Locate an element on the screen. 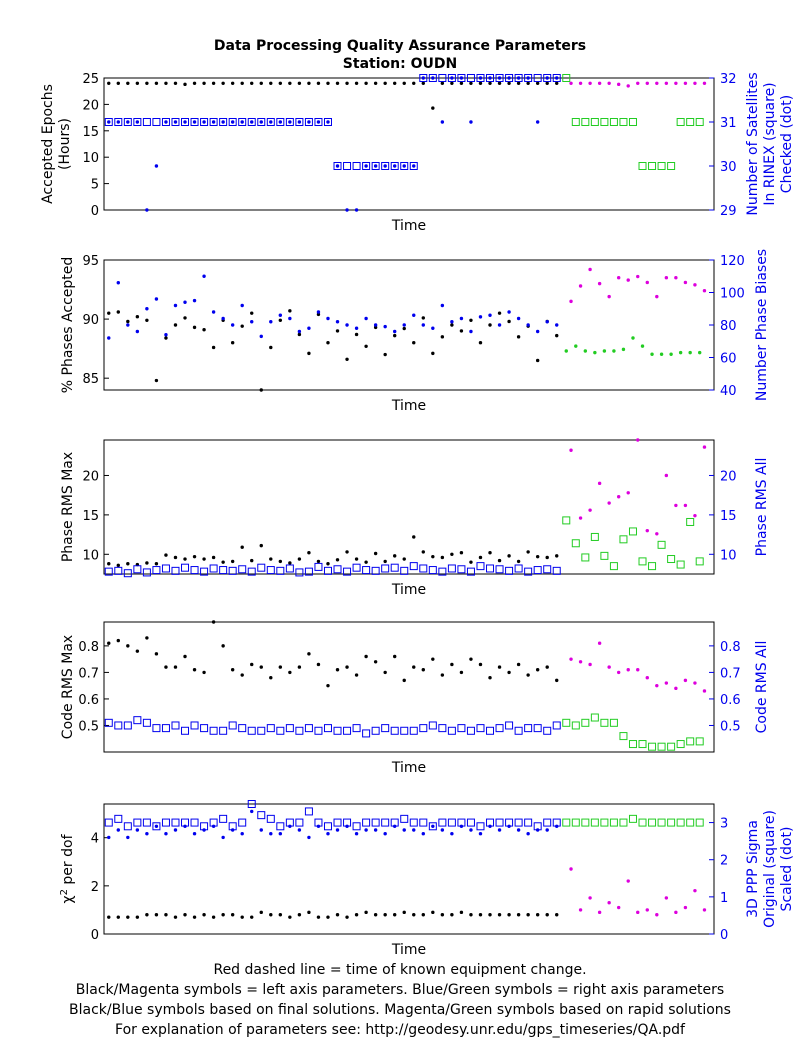 The height and width of the screenshot is (1050, 800). right-tick-label: 2 is located at coordinates (724, 861).